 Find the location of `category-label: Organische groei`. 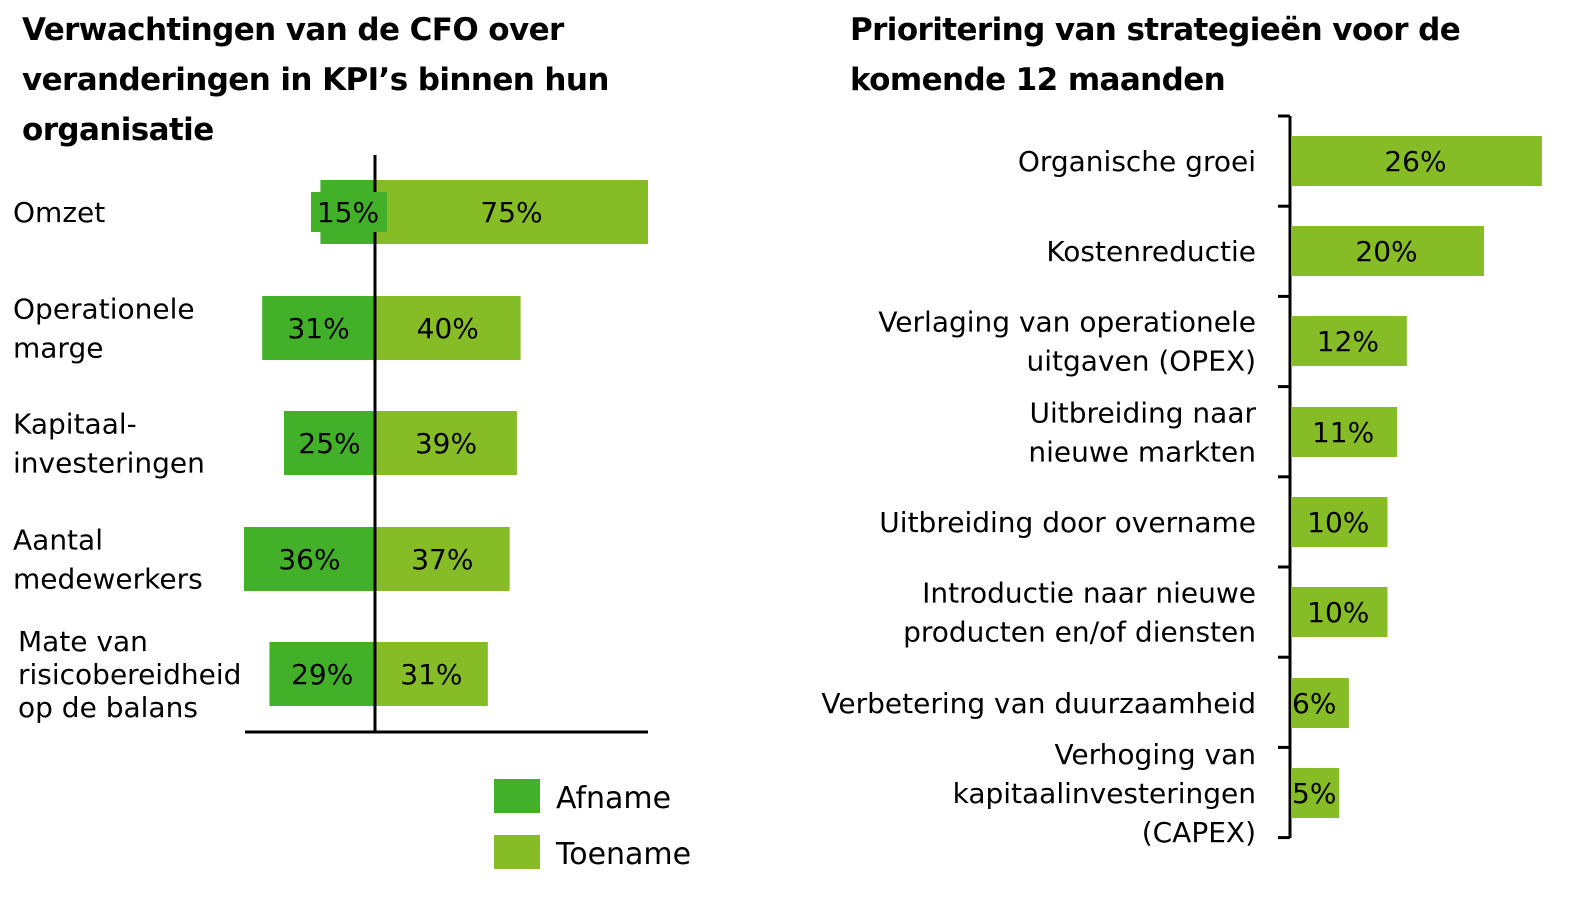

category-label: Organische groei is located at coordinates (1137, 161).